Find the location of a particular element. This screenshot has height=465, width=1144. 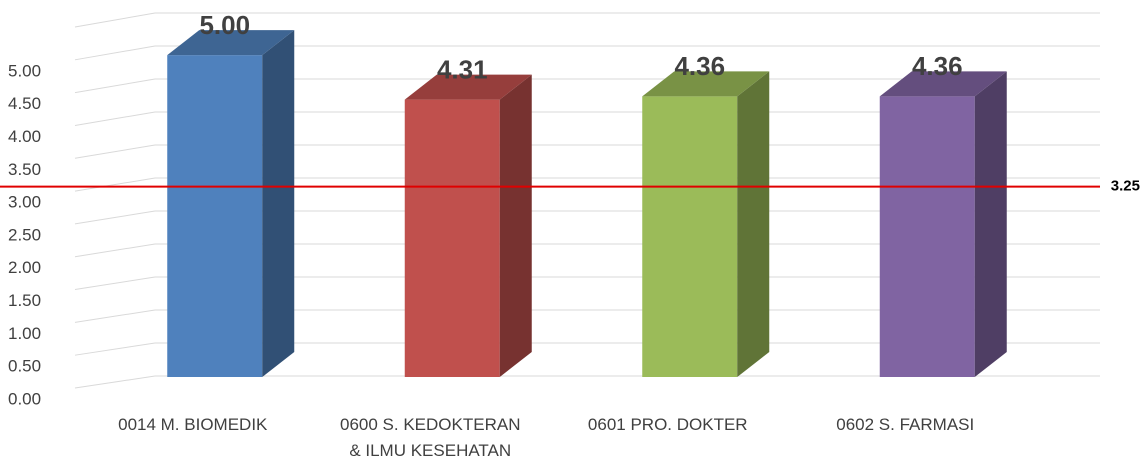

x-tick-label: 0600 S. KEDOKTERAN & ILMU KESEHATAN is located at coordinates (430, 437).